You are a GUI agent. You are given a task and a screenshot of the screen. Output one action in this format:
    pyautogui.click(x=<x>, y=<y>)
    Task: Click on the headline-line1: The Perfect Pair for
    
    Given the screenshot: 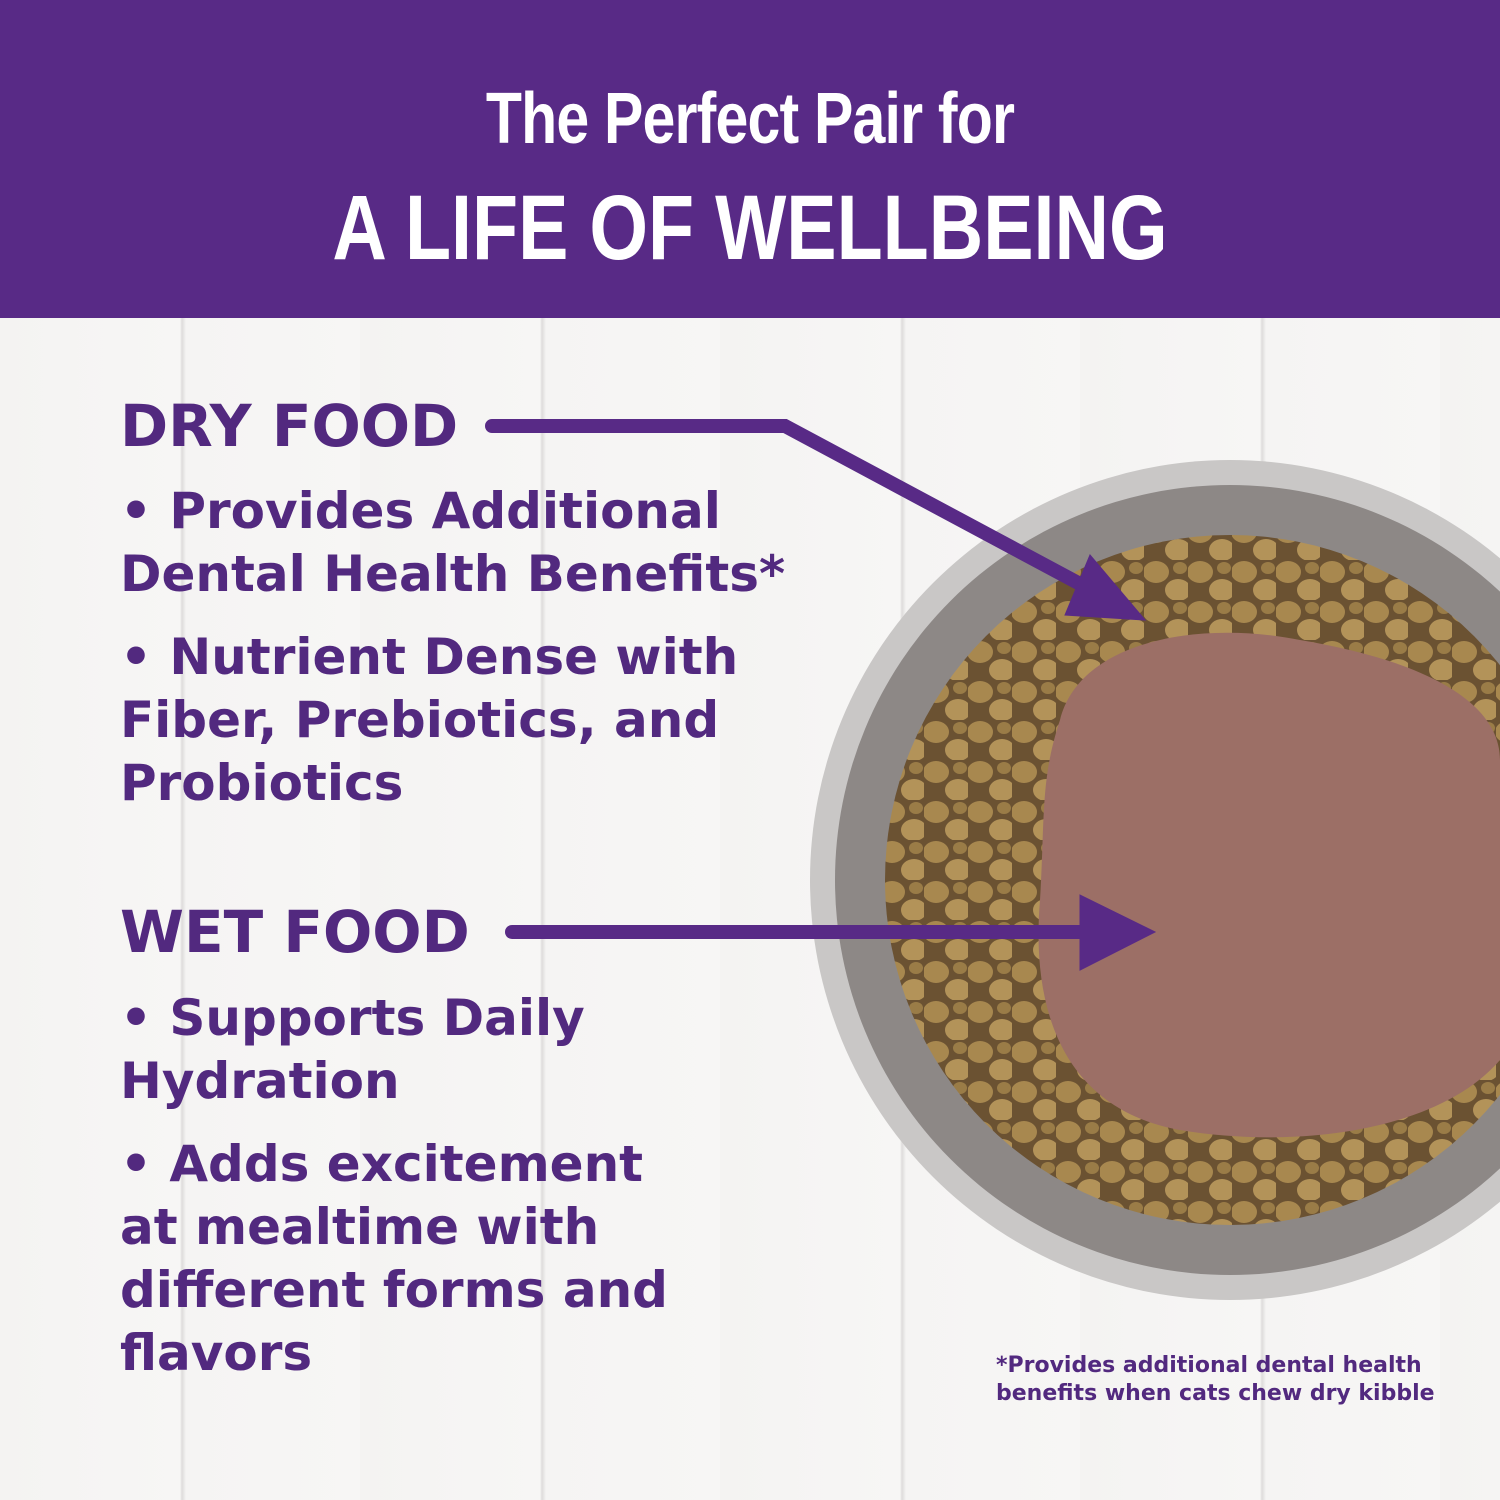 What is the action you would take?
    pyautogui.click(x=750, y=119)
    